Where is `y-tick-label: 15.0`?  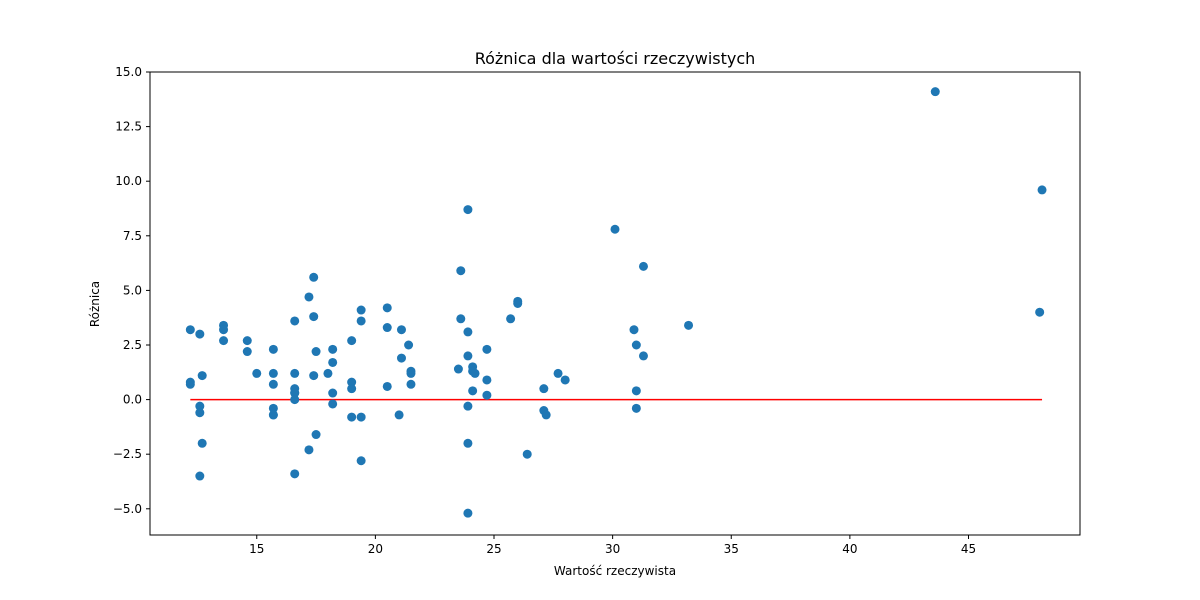 y-tick-label: 15.0 is located at coordinates (128, 72).